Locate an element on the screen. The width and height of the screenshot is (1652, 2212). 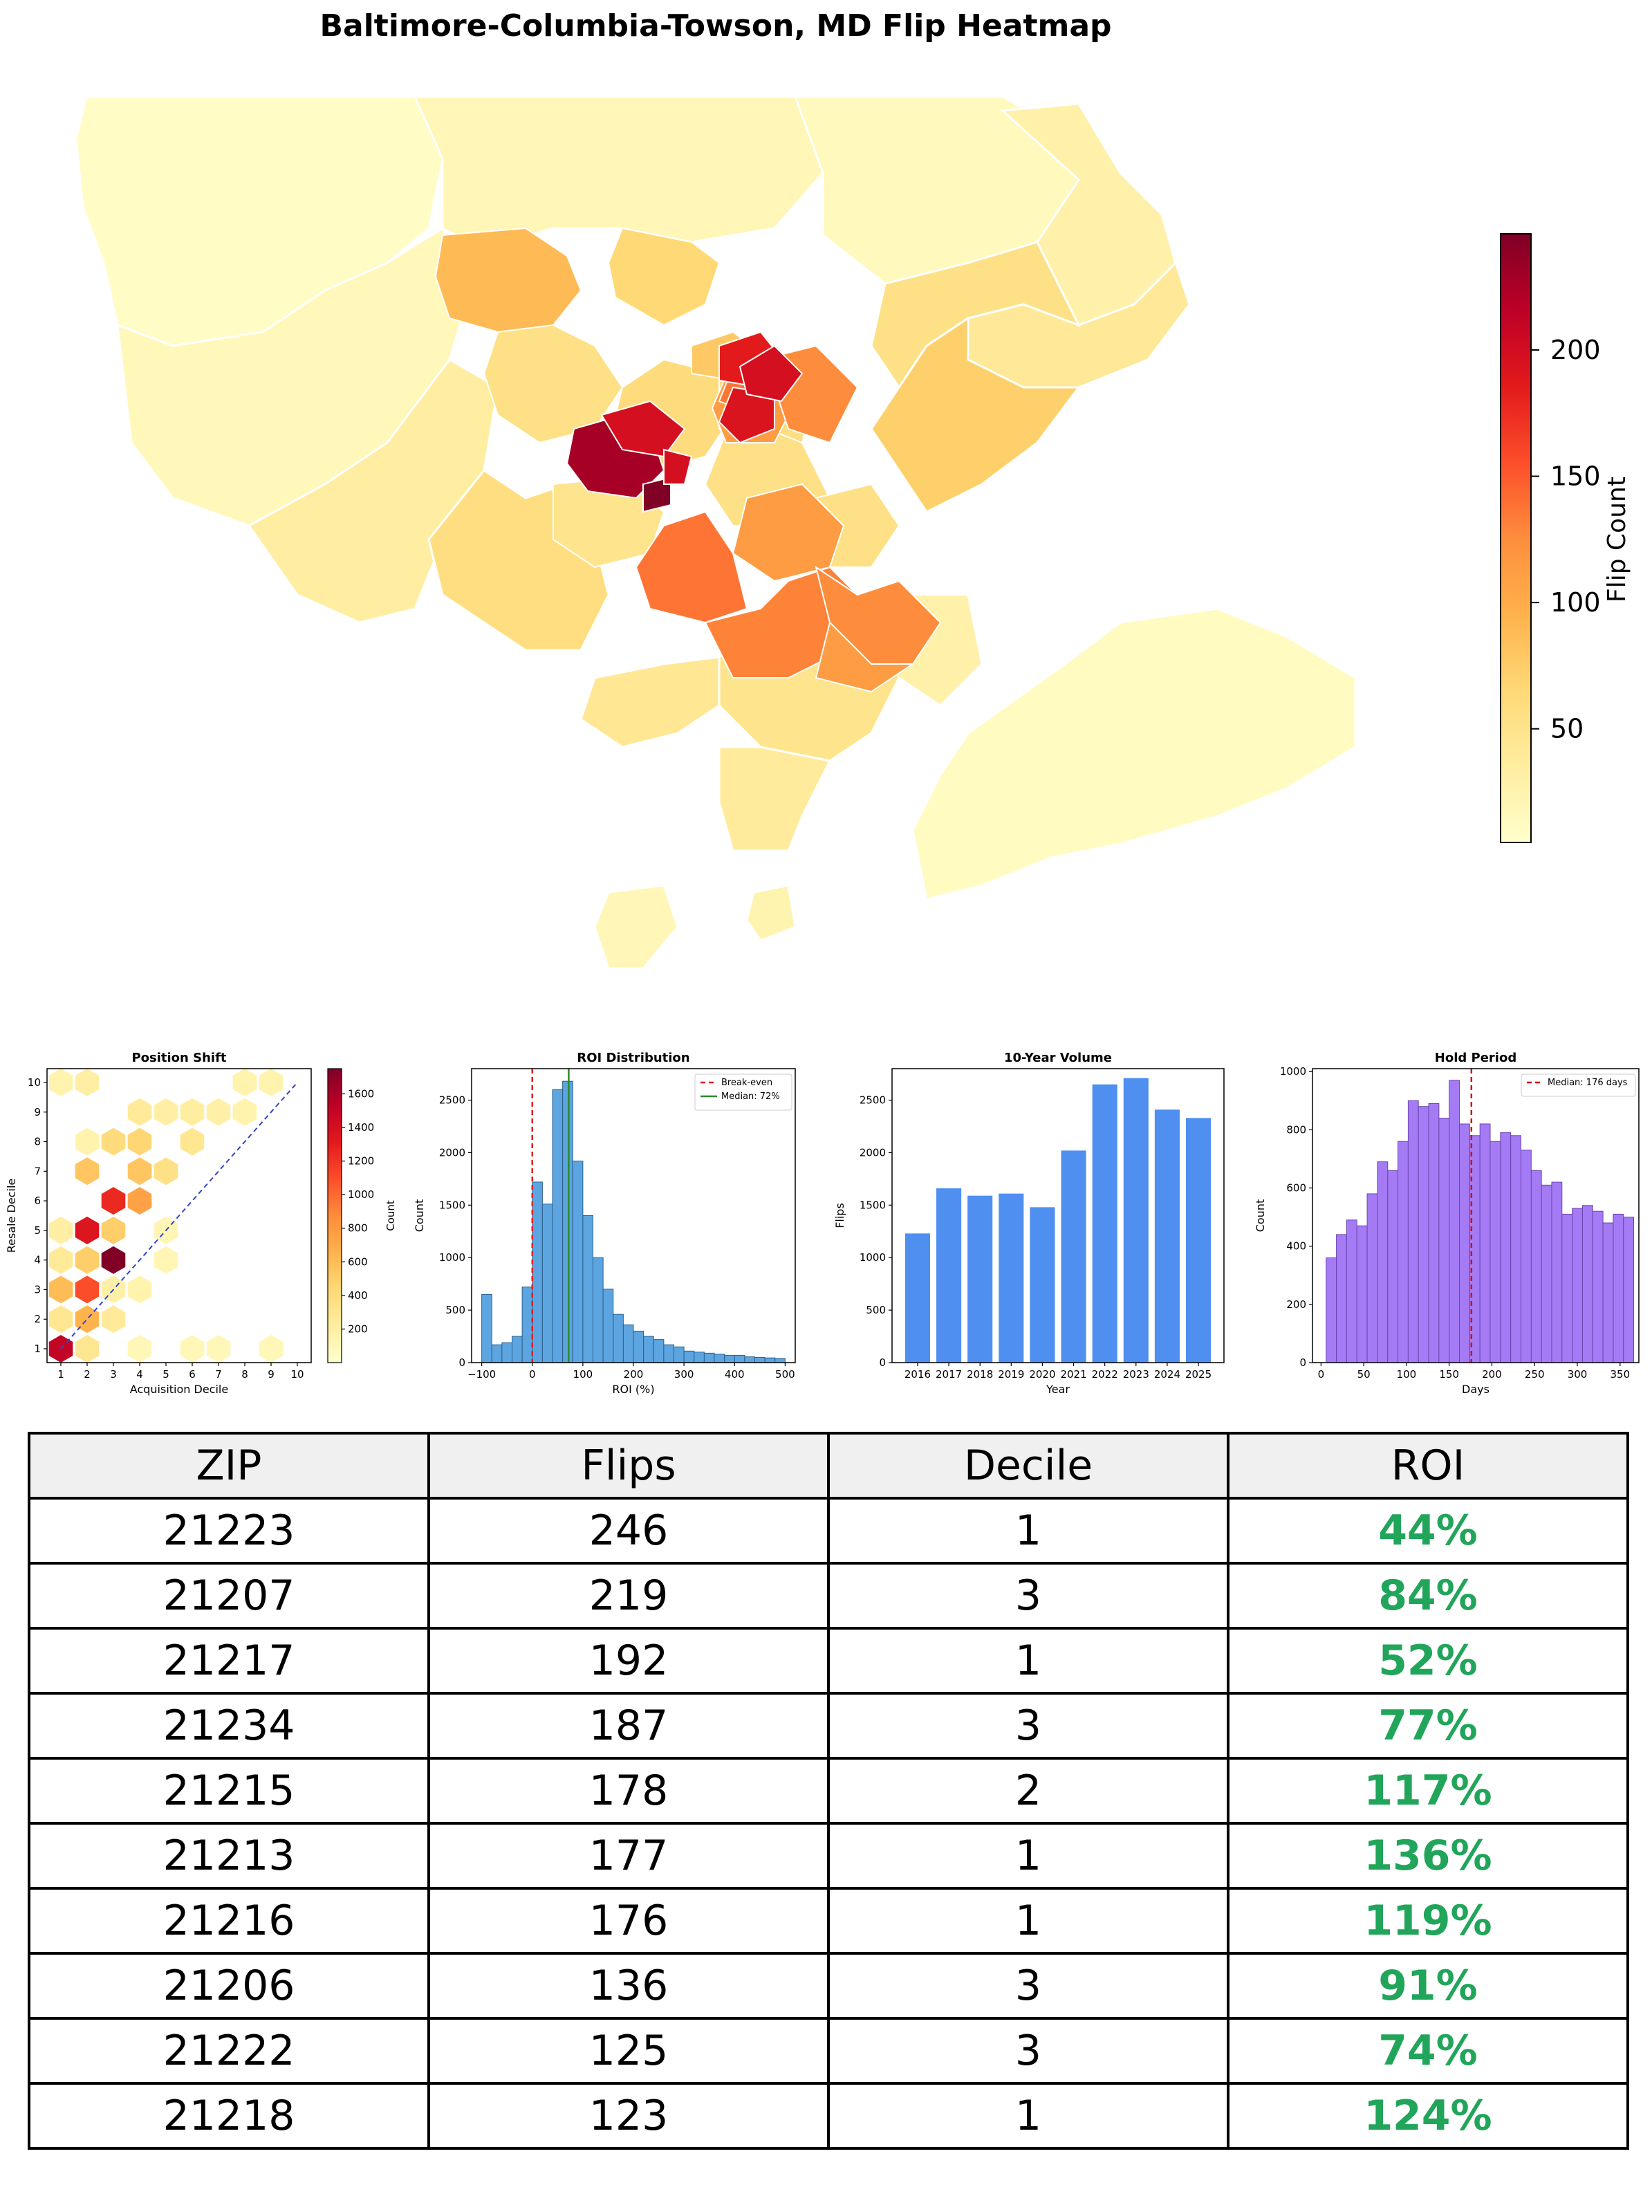
colorbar-tick-label: 200 is located at coordinates (1575, 350).